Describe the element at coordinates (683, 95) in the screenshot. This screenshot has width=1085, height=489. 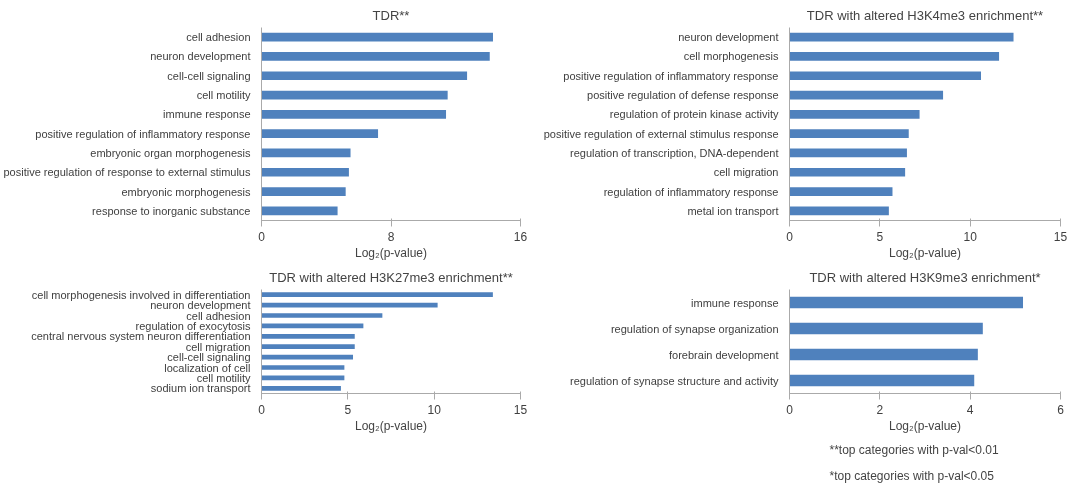
I see `y-tick-label: positive regulation of defense response` at that location.